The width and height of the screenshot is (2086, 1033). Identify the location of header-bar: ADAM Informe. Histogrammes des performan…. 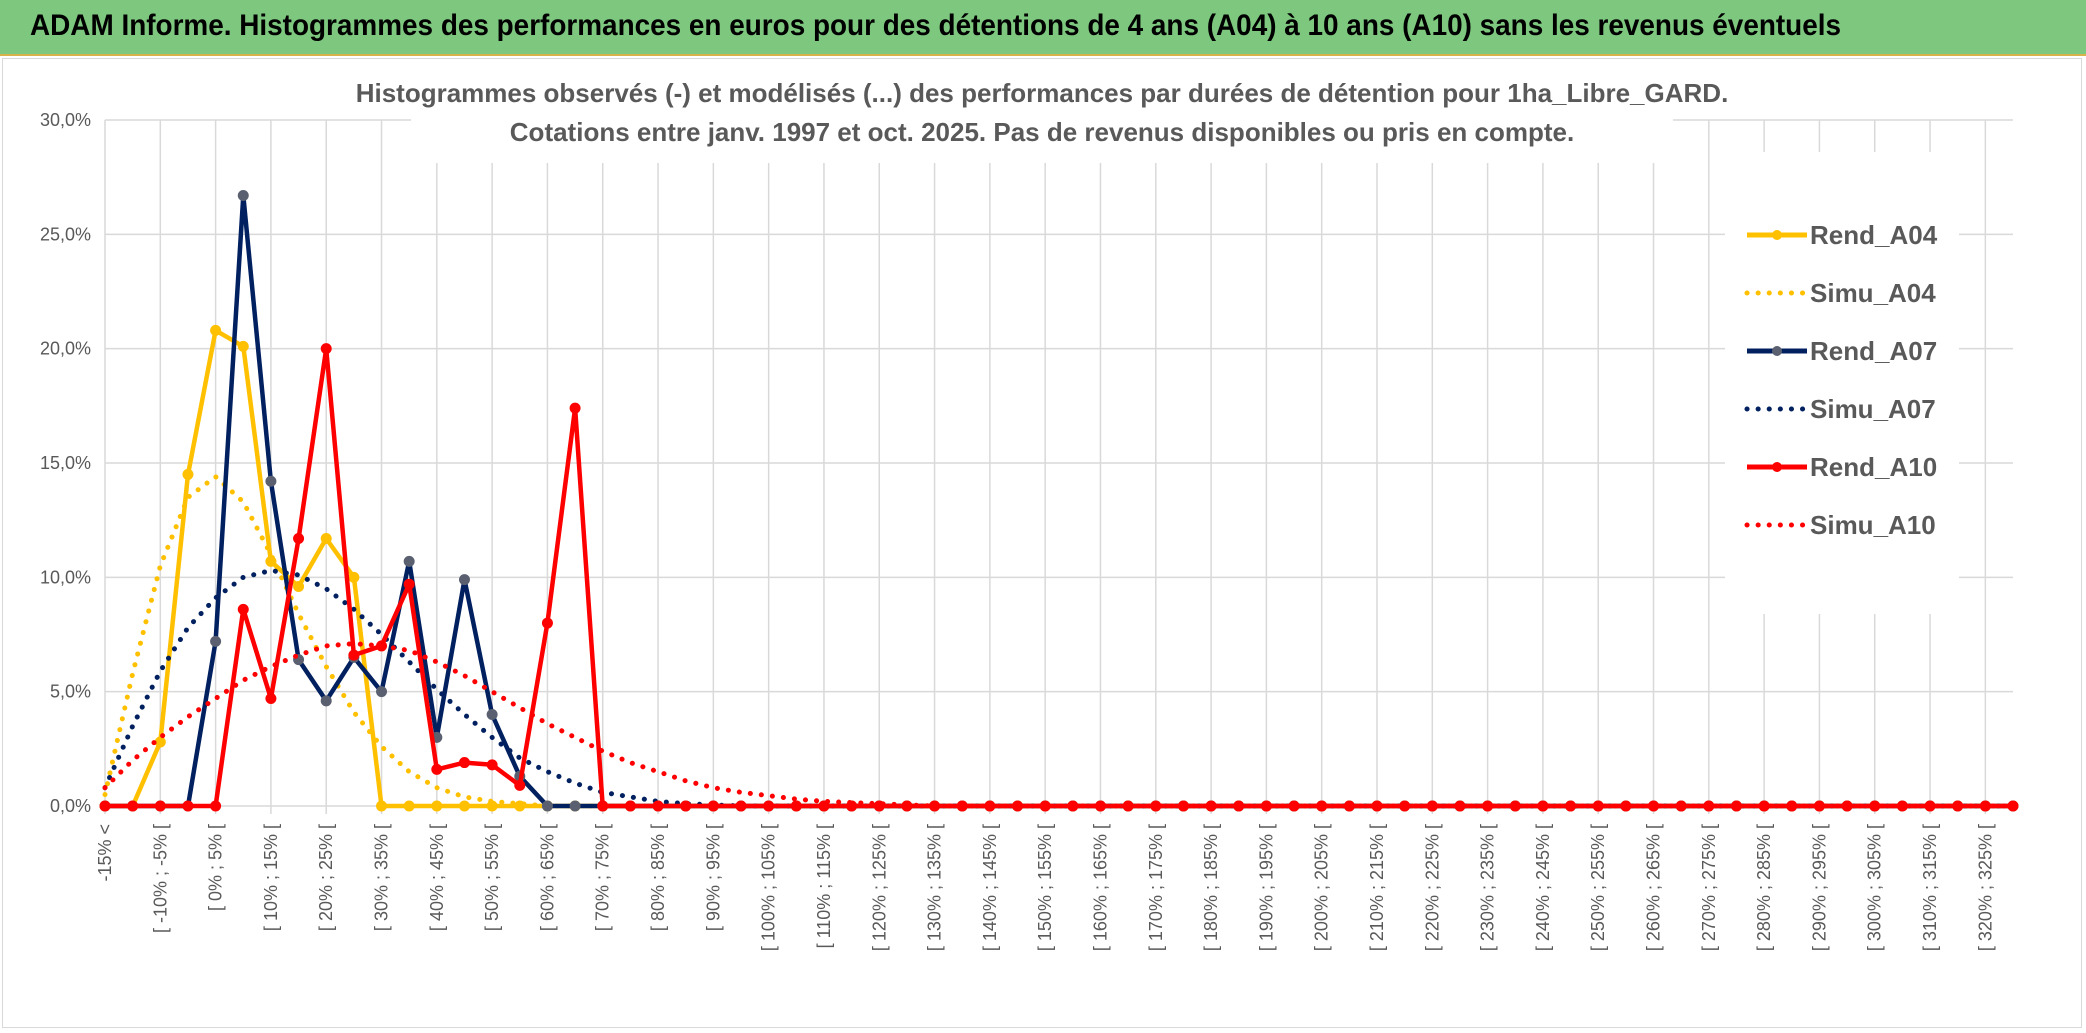
(1043, 28).